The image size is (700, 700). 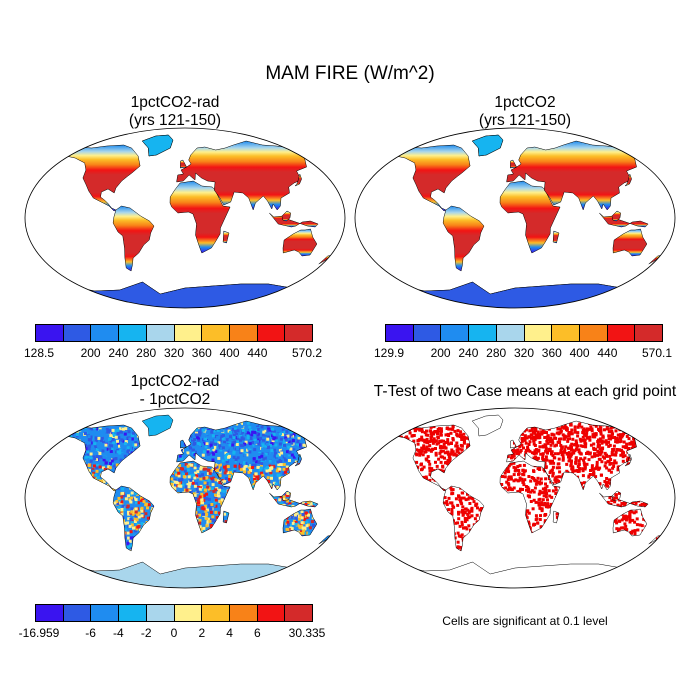 What do you see at coordinates (524, 353) in the screenshot?
I see `colorbar-2-label: 320` at bounding box center [524, 353].